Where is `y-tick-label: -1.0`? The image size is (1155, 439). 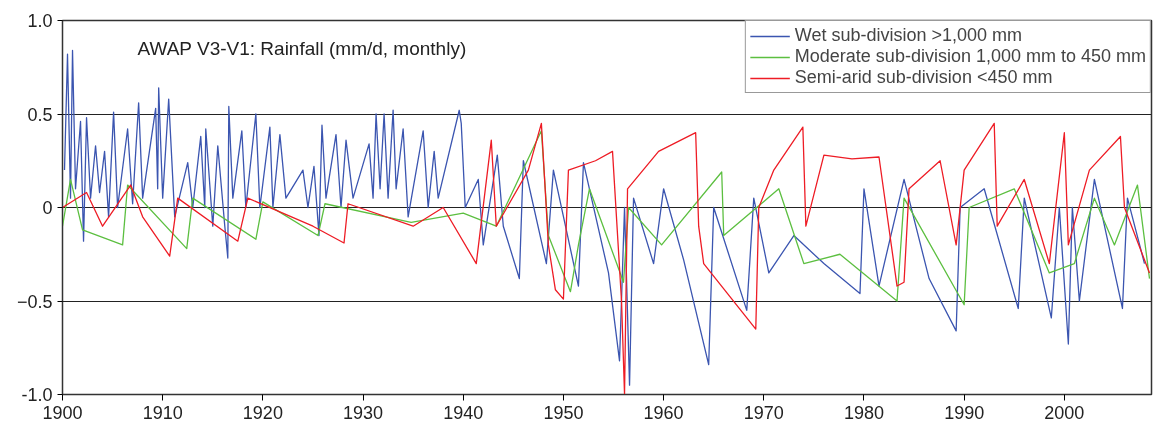
y-tick-label: -1.0 is located at coordinates (37, 395).